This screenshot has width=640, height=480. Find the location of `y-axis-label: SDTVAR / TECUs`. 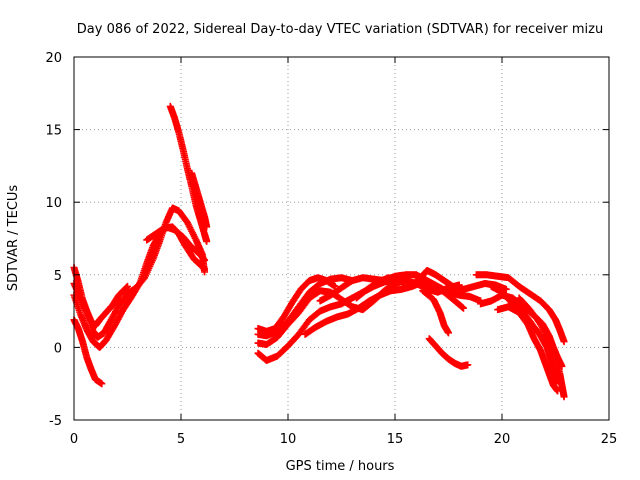

y-axis-label: SDTVAR / TECUs is located at coordinates (13, 238).